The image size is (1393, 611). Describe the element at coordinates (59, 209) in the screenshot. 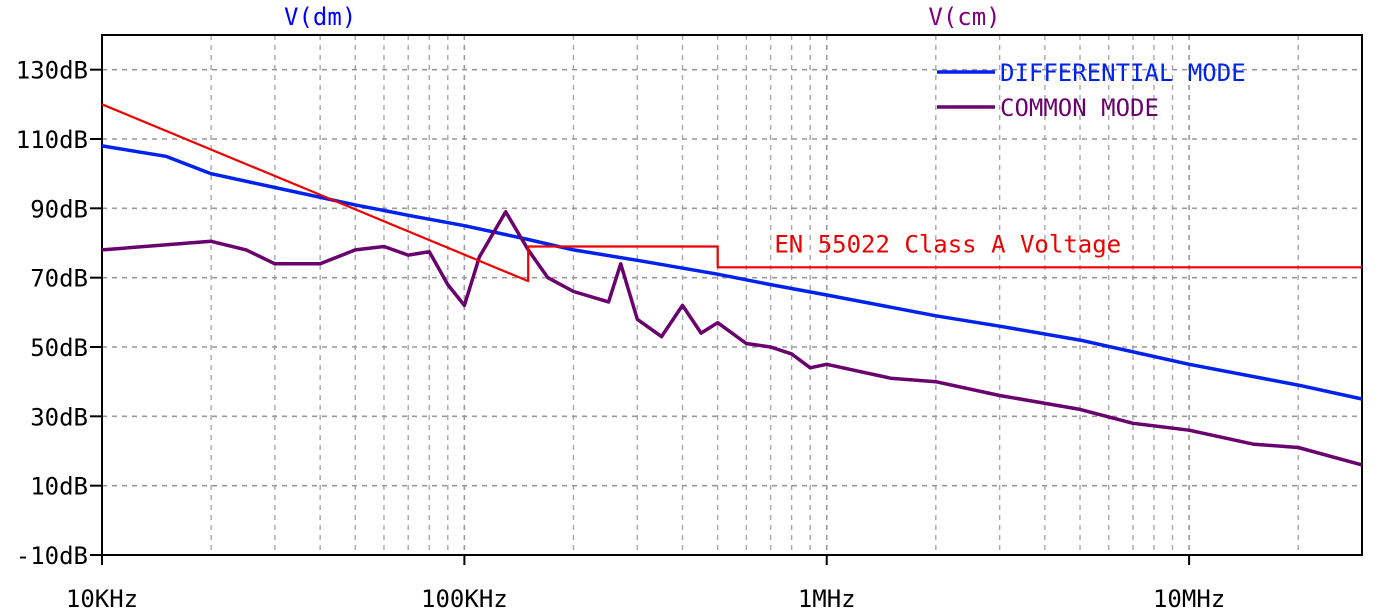

I see `y-tick-label: 90dB` at that location.